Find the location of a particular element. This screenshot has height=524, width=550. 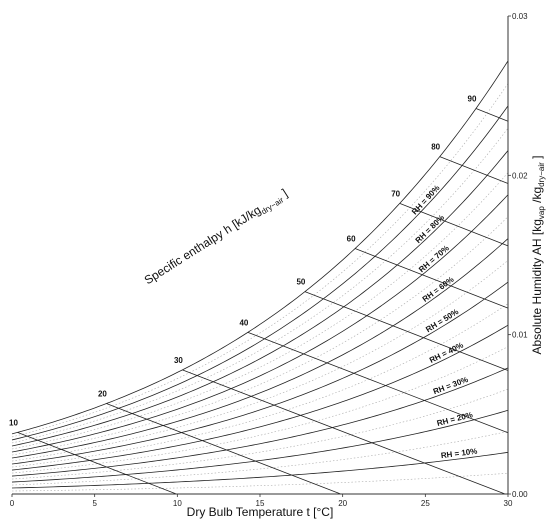

x-tick-label: 10 is located at coordinates (177, 503).